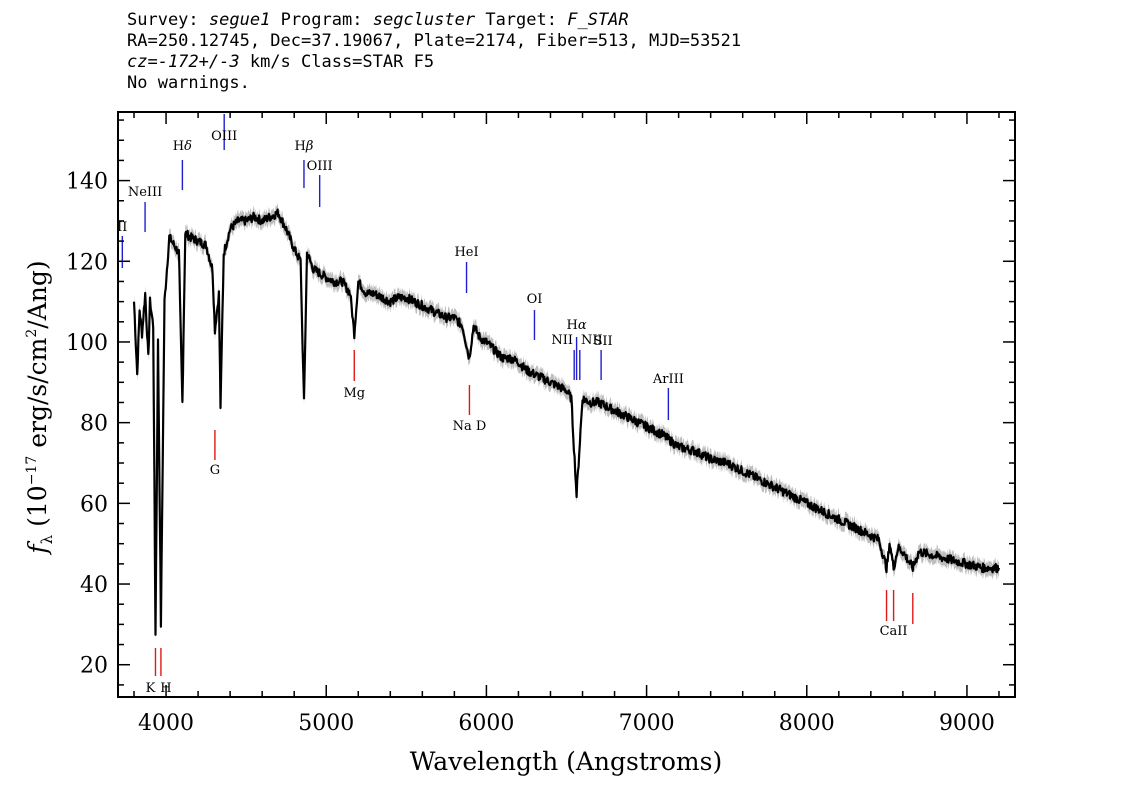  I want to click on x-tick-label: 8000, so click(807, 723).